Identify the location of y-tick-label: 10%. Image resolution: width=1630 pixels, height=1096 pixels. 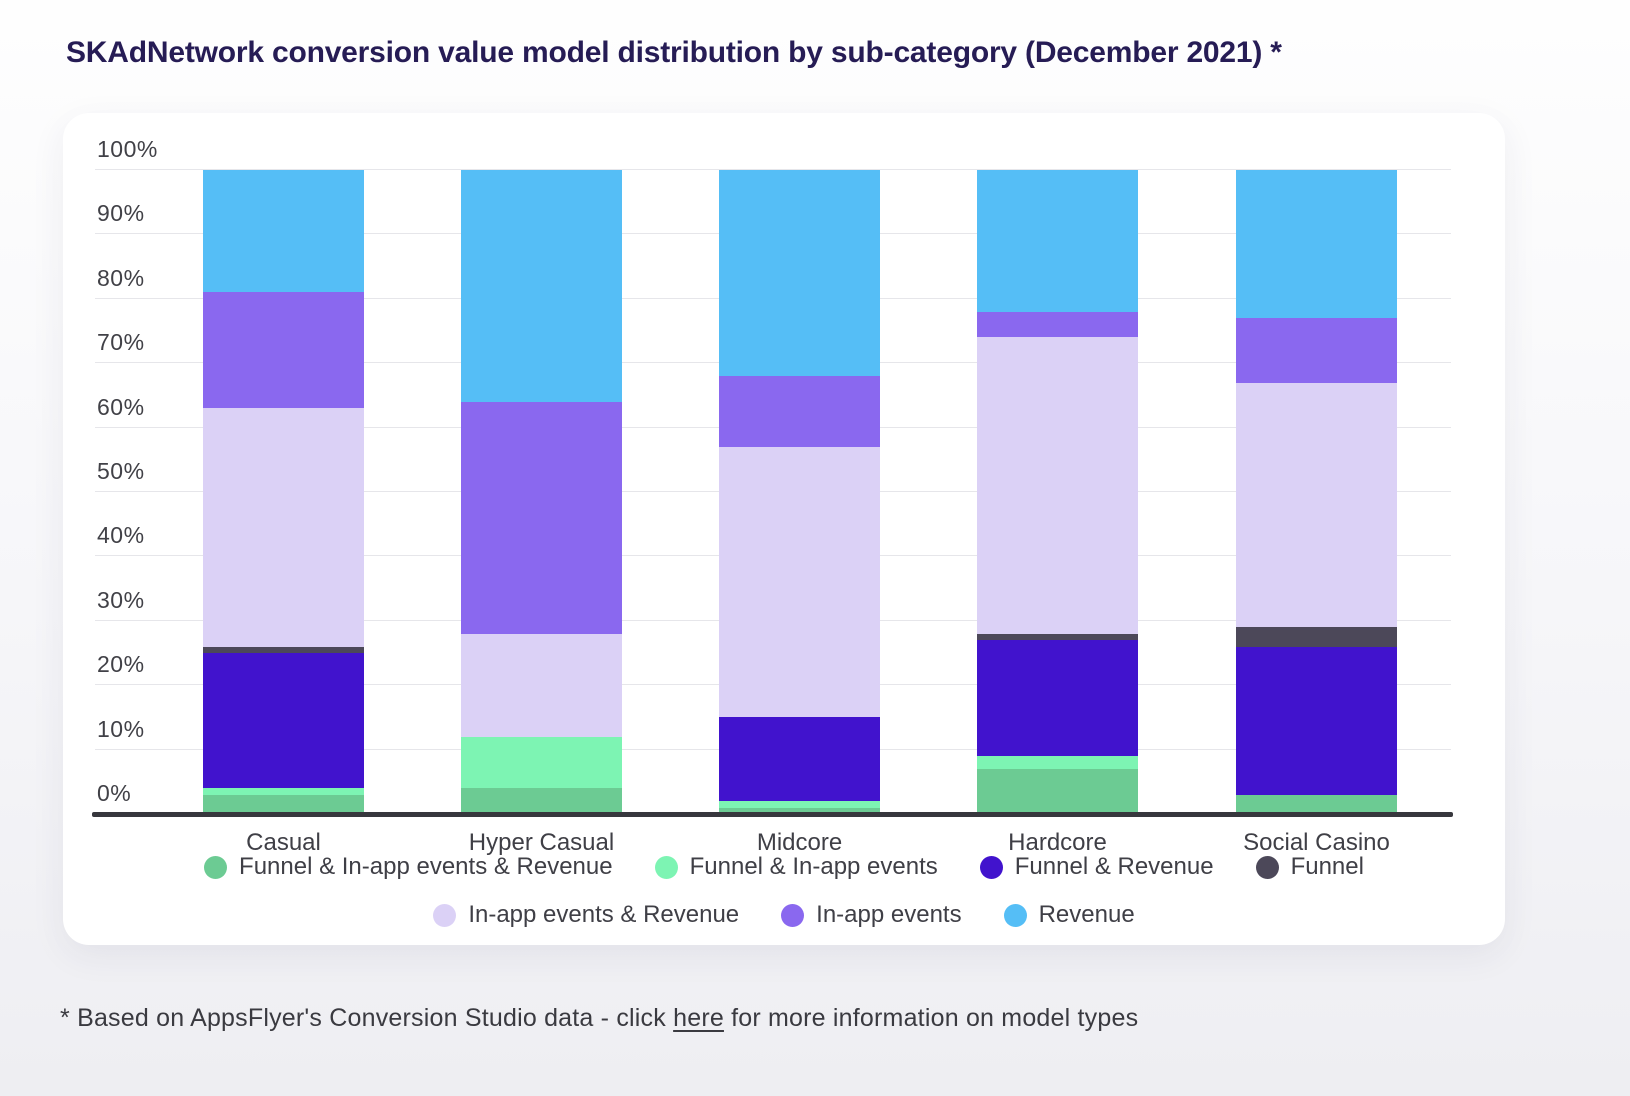
(121, 728).